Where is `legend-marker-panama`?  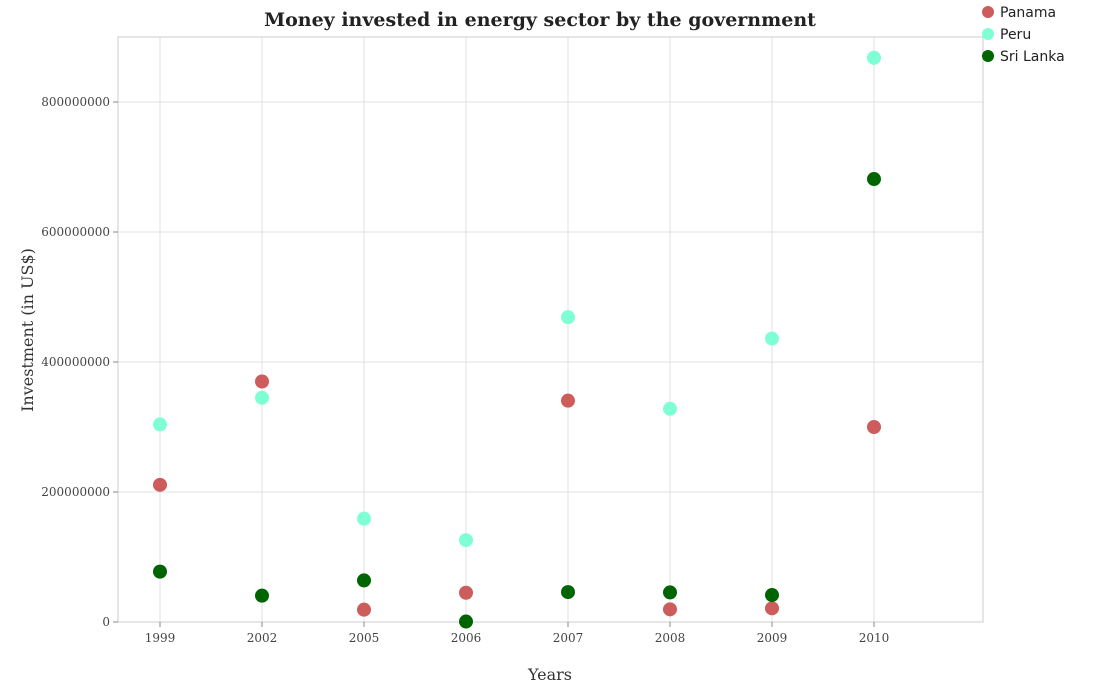
legend-marker-panama is located at coordinates (988, 12).